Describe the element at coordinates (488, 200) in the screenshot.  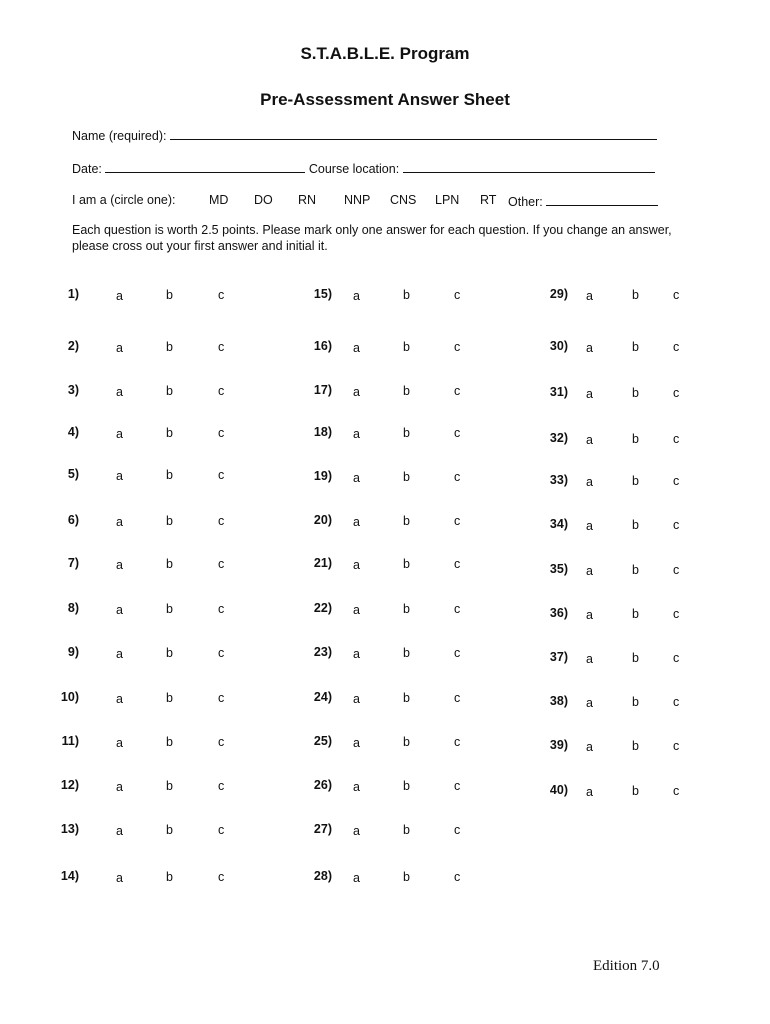
I see `role-rt: RT` at that location.